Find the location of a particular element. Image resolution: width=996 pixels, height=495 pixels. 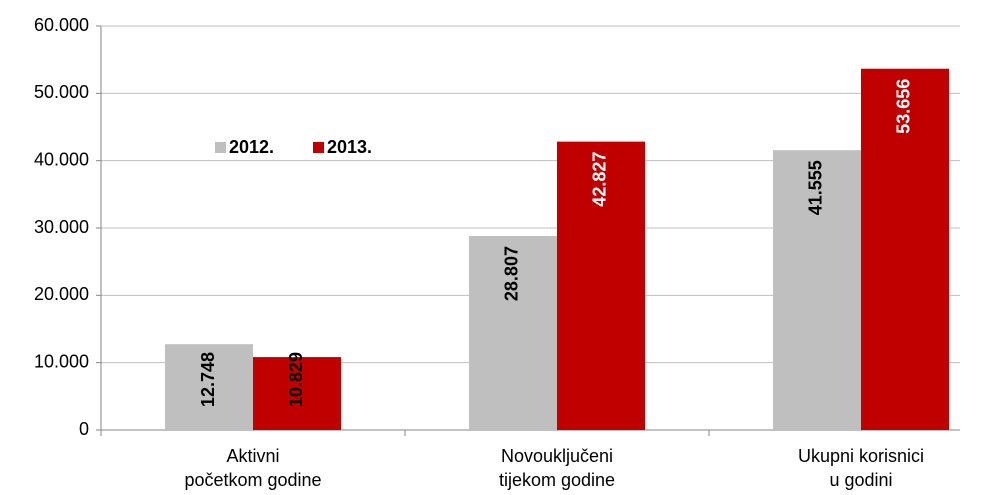

legend-label: 2012. is located at coordinates (251, 147).